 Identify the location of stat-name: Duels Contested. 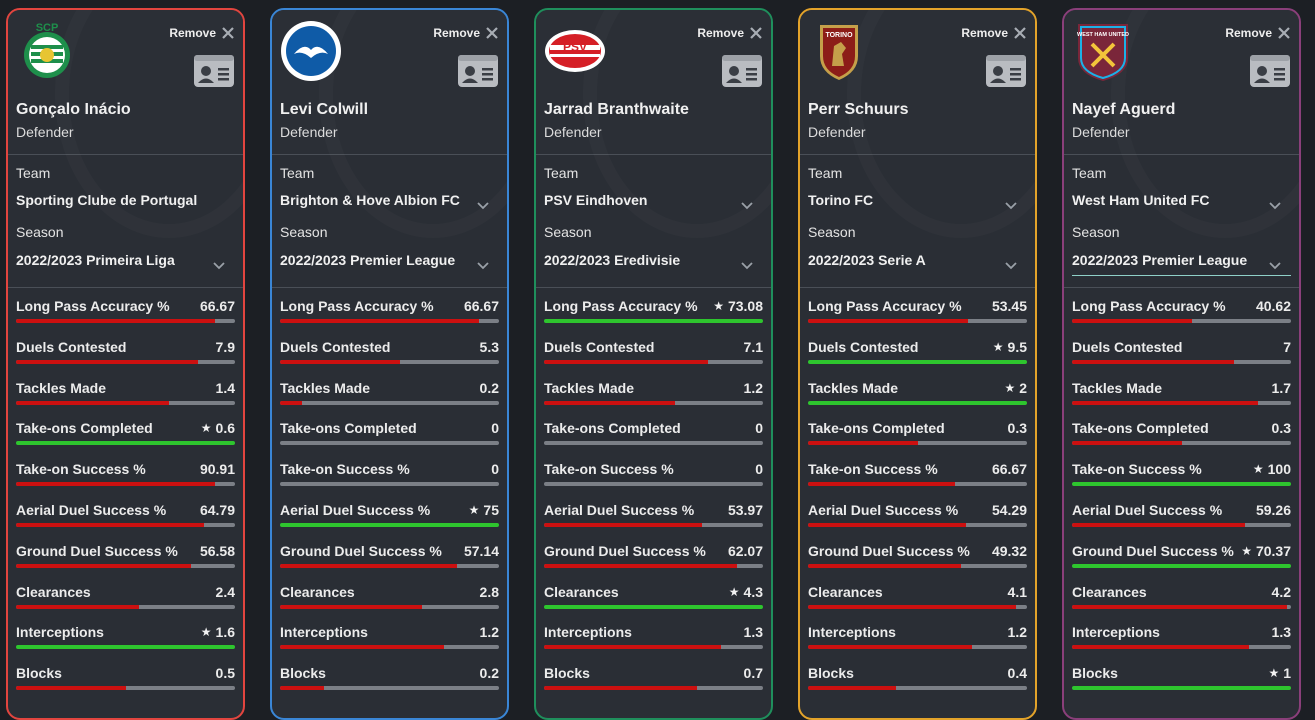
(599, 346).